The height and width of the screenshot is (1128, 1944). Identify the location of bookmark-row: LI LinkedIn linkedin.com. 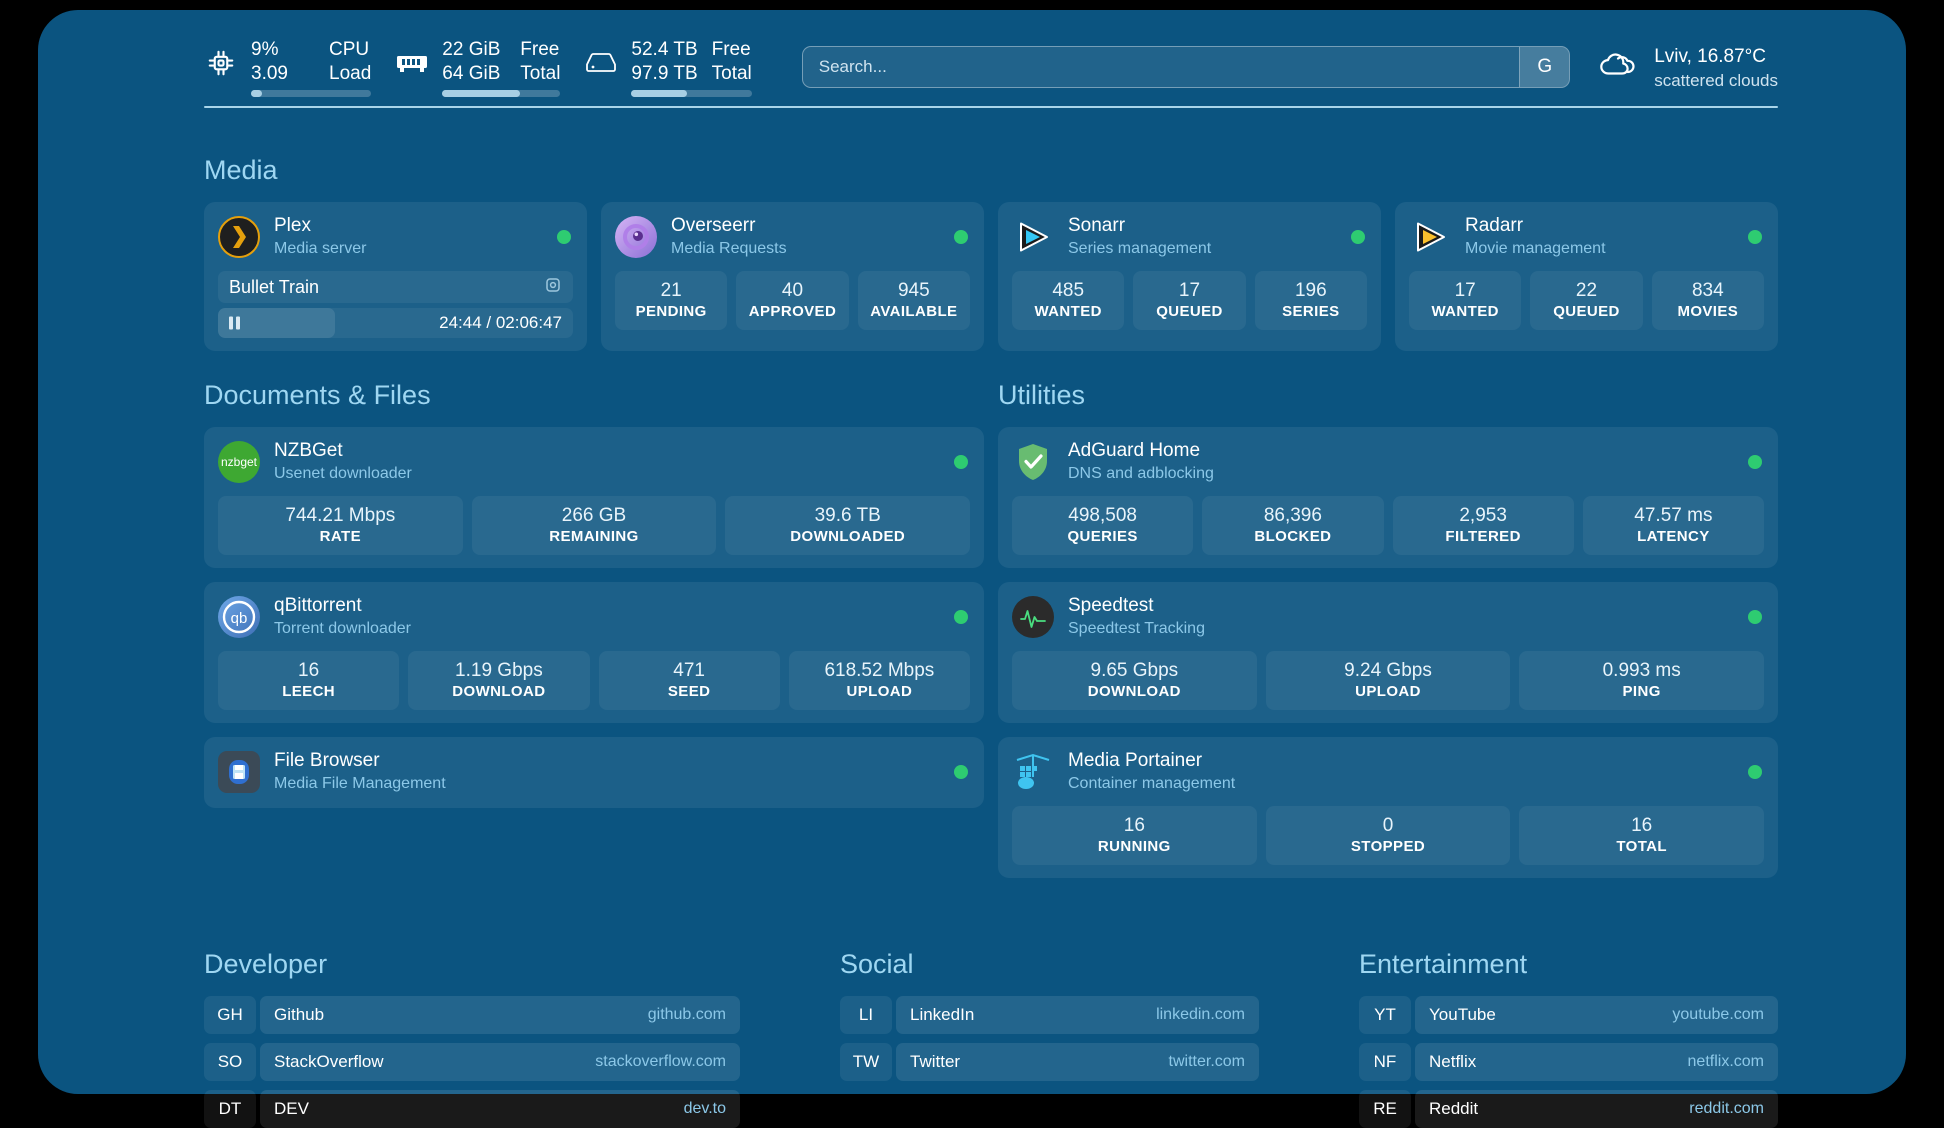
(1049, 1015).